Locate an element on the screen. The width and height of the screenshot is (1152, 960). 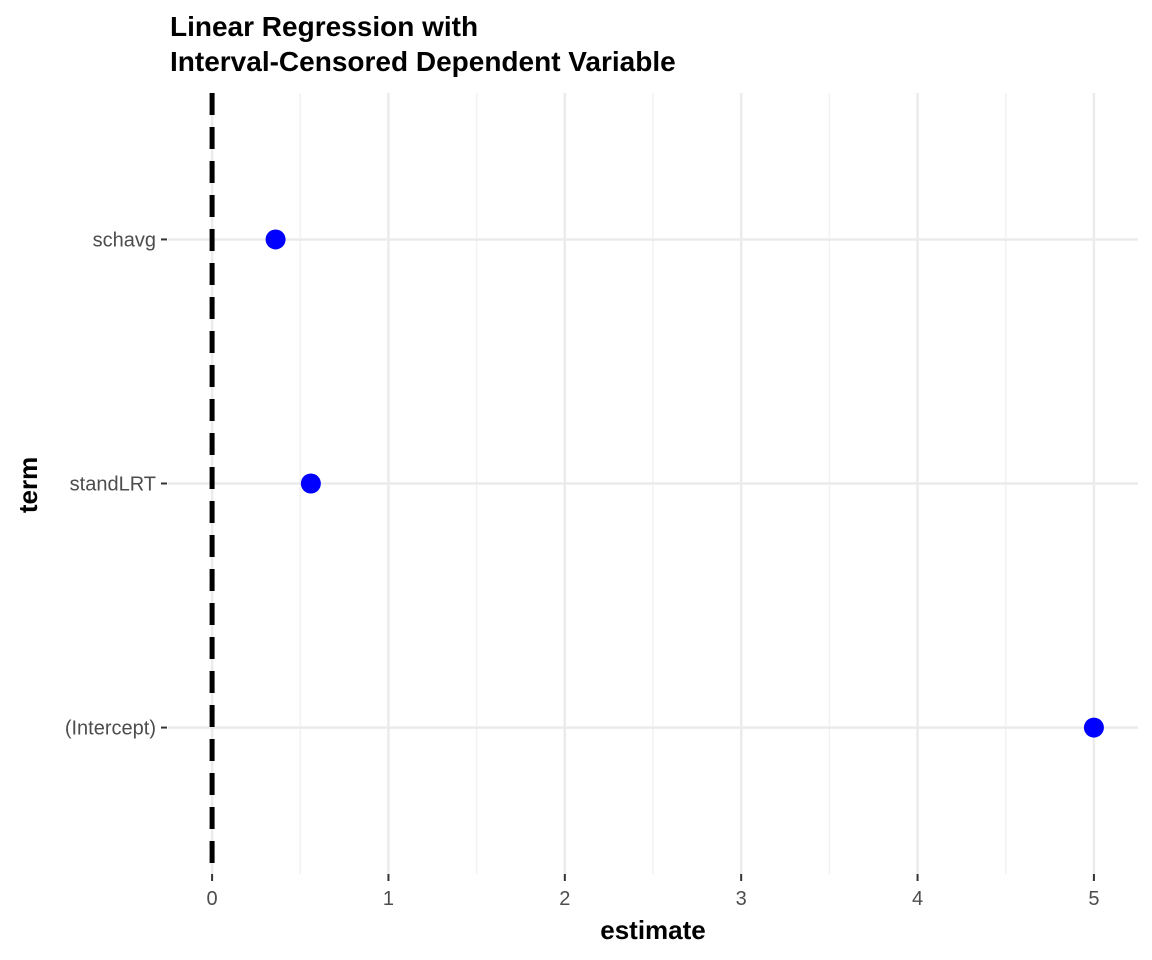
y-axis-title: term is located at coordinates (28, 485).